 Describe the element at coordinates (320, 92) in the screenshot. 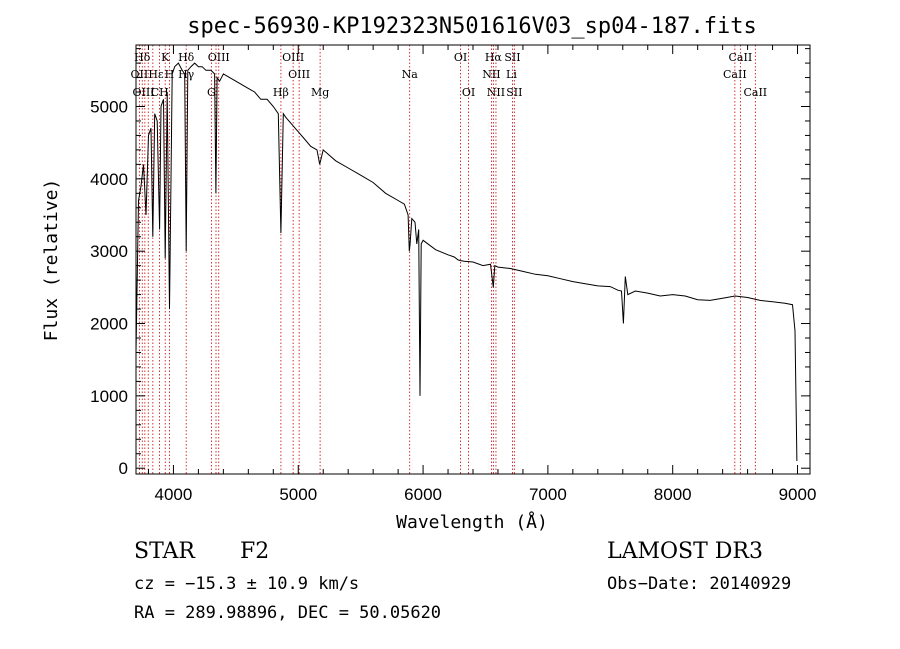

I see `line-label: Mg` at that location.